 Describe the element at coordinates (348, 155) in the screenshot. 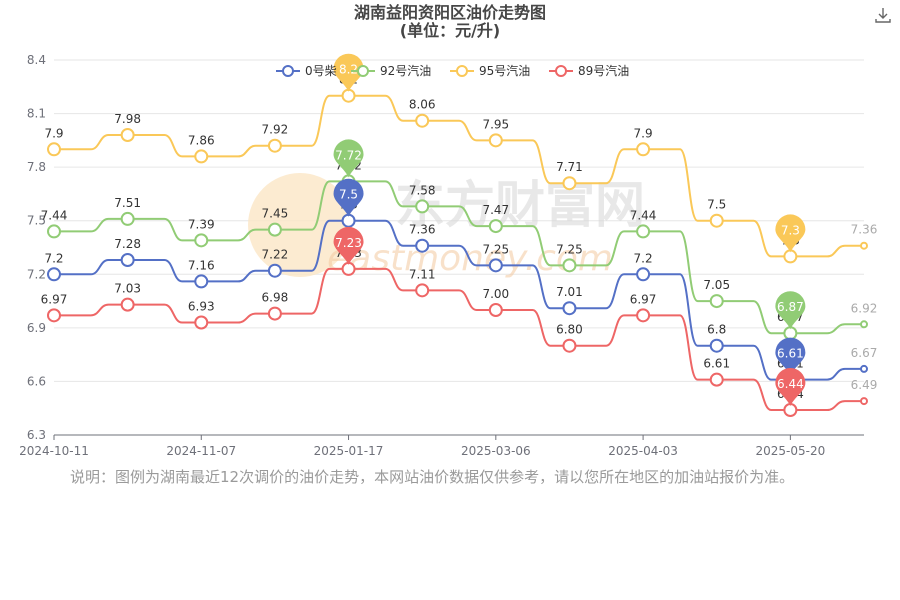

I see `marker-label: 7.72` at that location.